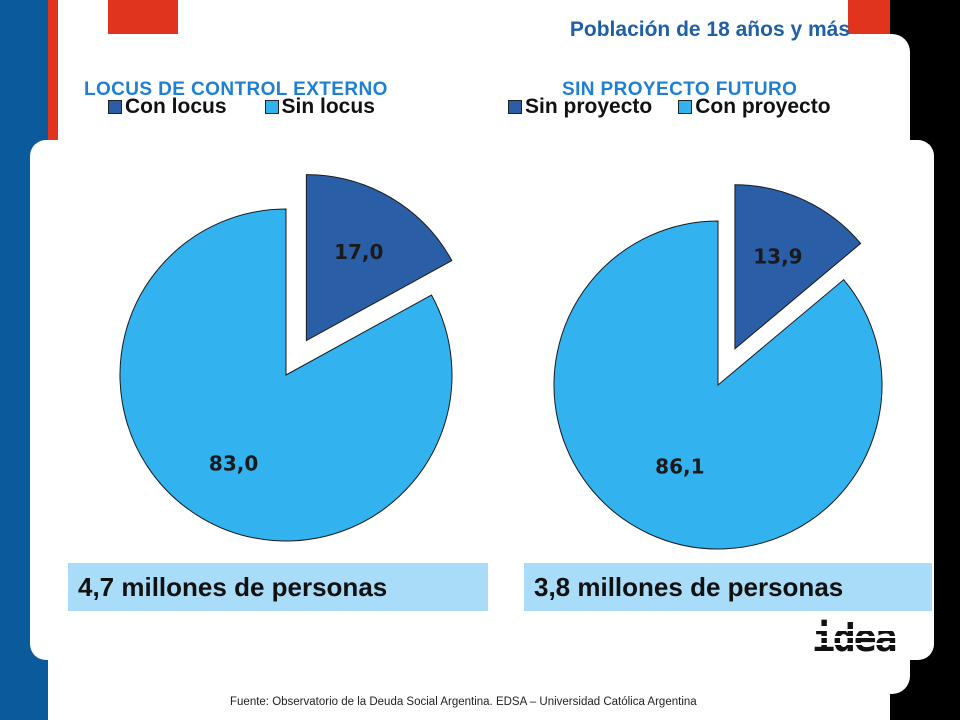 The height and width of the screenshot is (720, 960). Describe the element at coordinates (728, 587) in the screenshot. I see `caption-banner-proyecto: 3,8 millones de personas` at that location.